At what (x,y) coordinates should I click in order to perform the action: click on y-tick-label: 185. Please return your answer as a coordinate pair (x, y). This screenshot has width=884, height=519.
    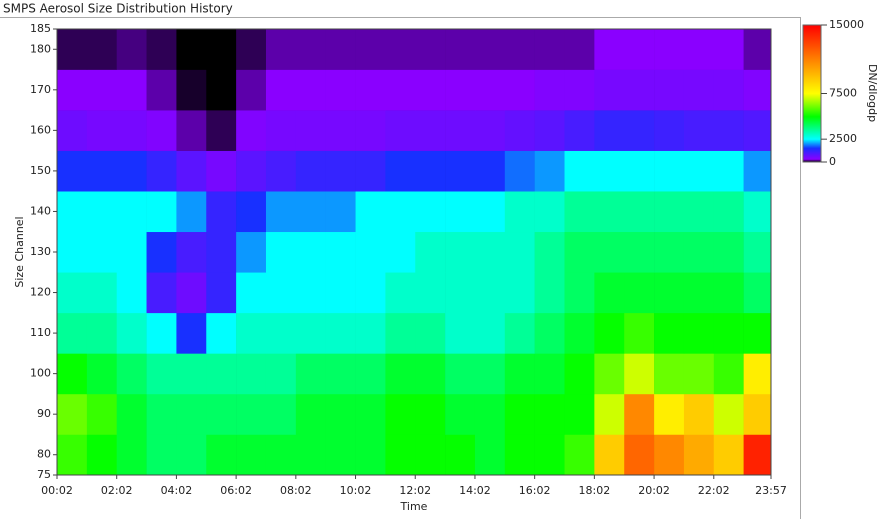
    Looking at the image, I should click on (40, 28).